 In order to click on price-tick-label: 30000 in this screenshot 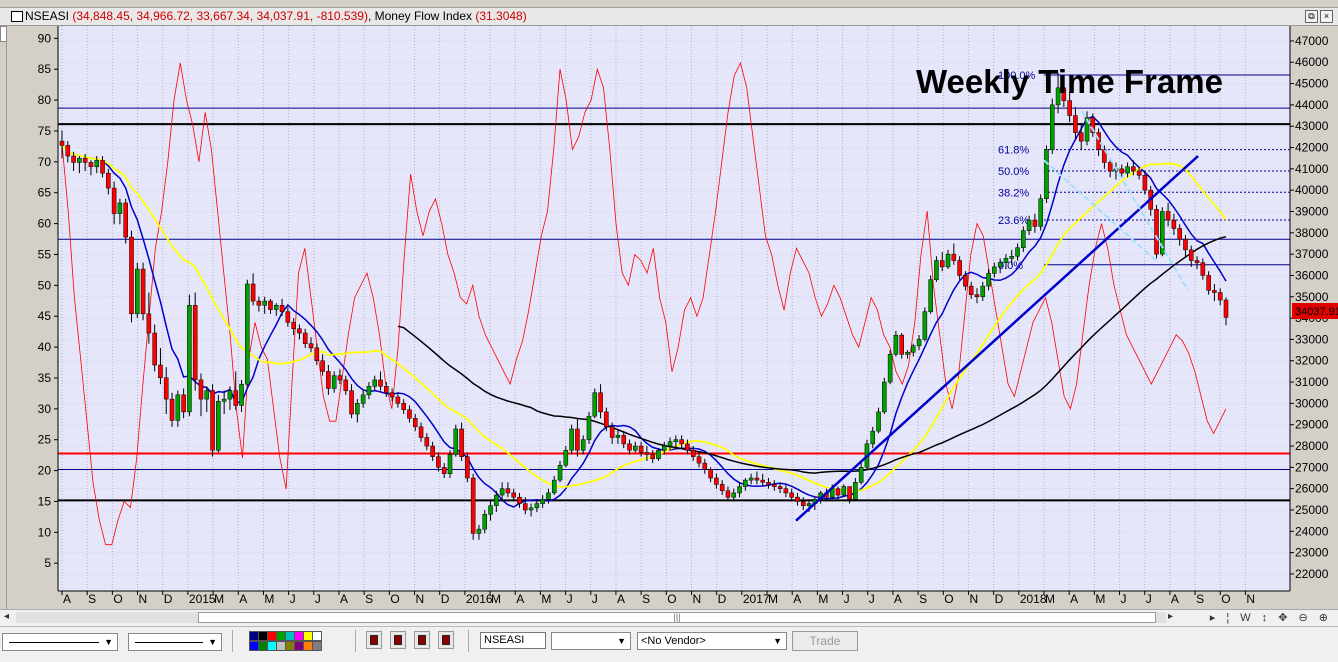, I will do `click(1312, 403)`.